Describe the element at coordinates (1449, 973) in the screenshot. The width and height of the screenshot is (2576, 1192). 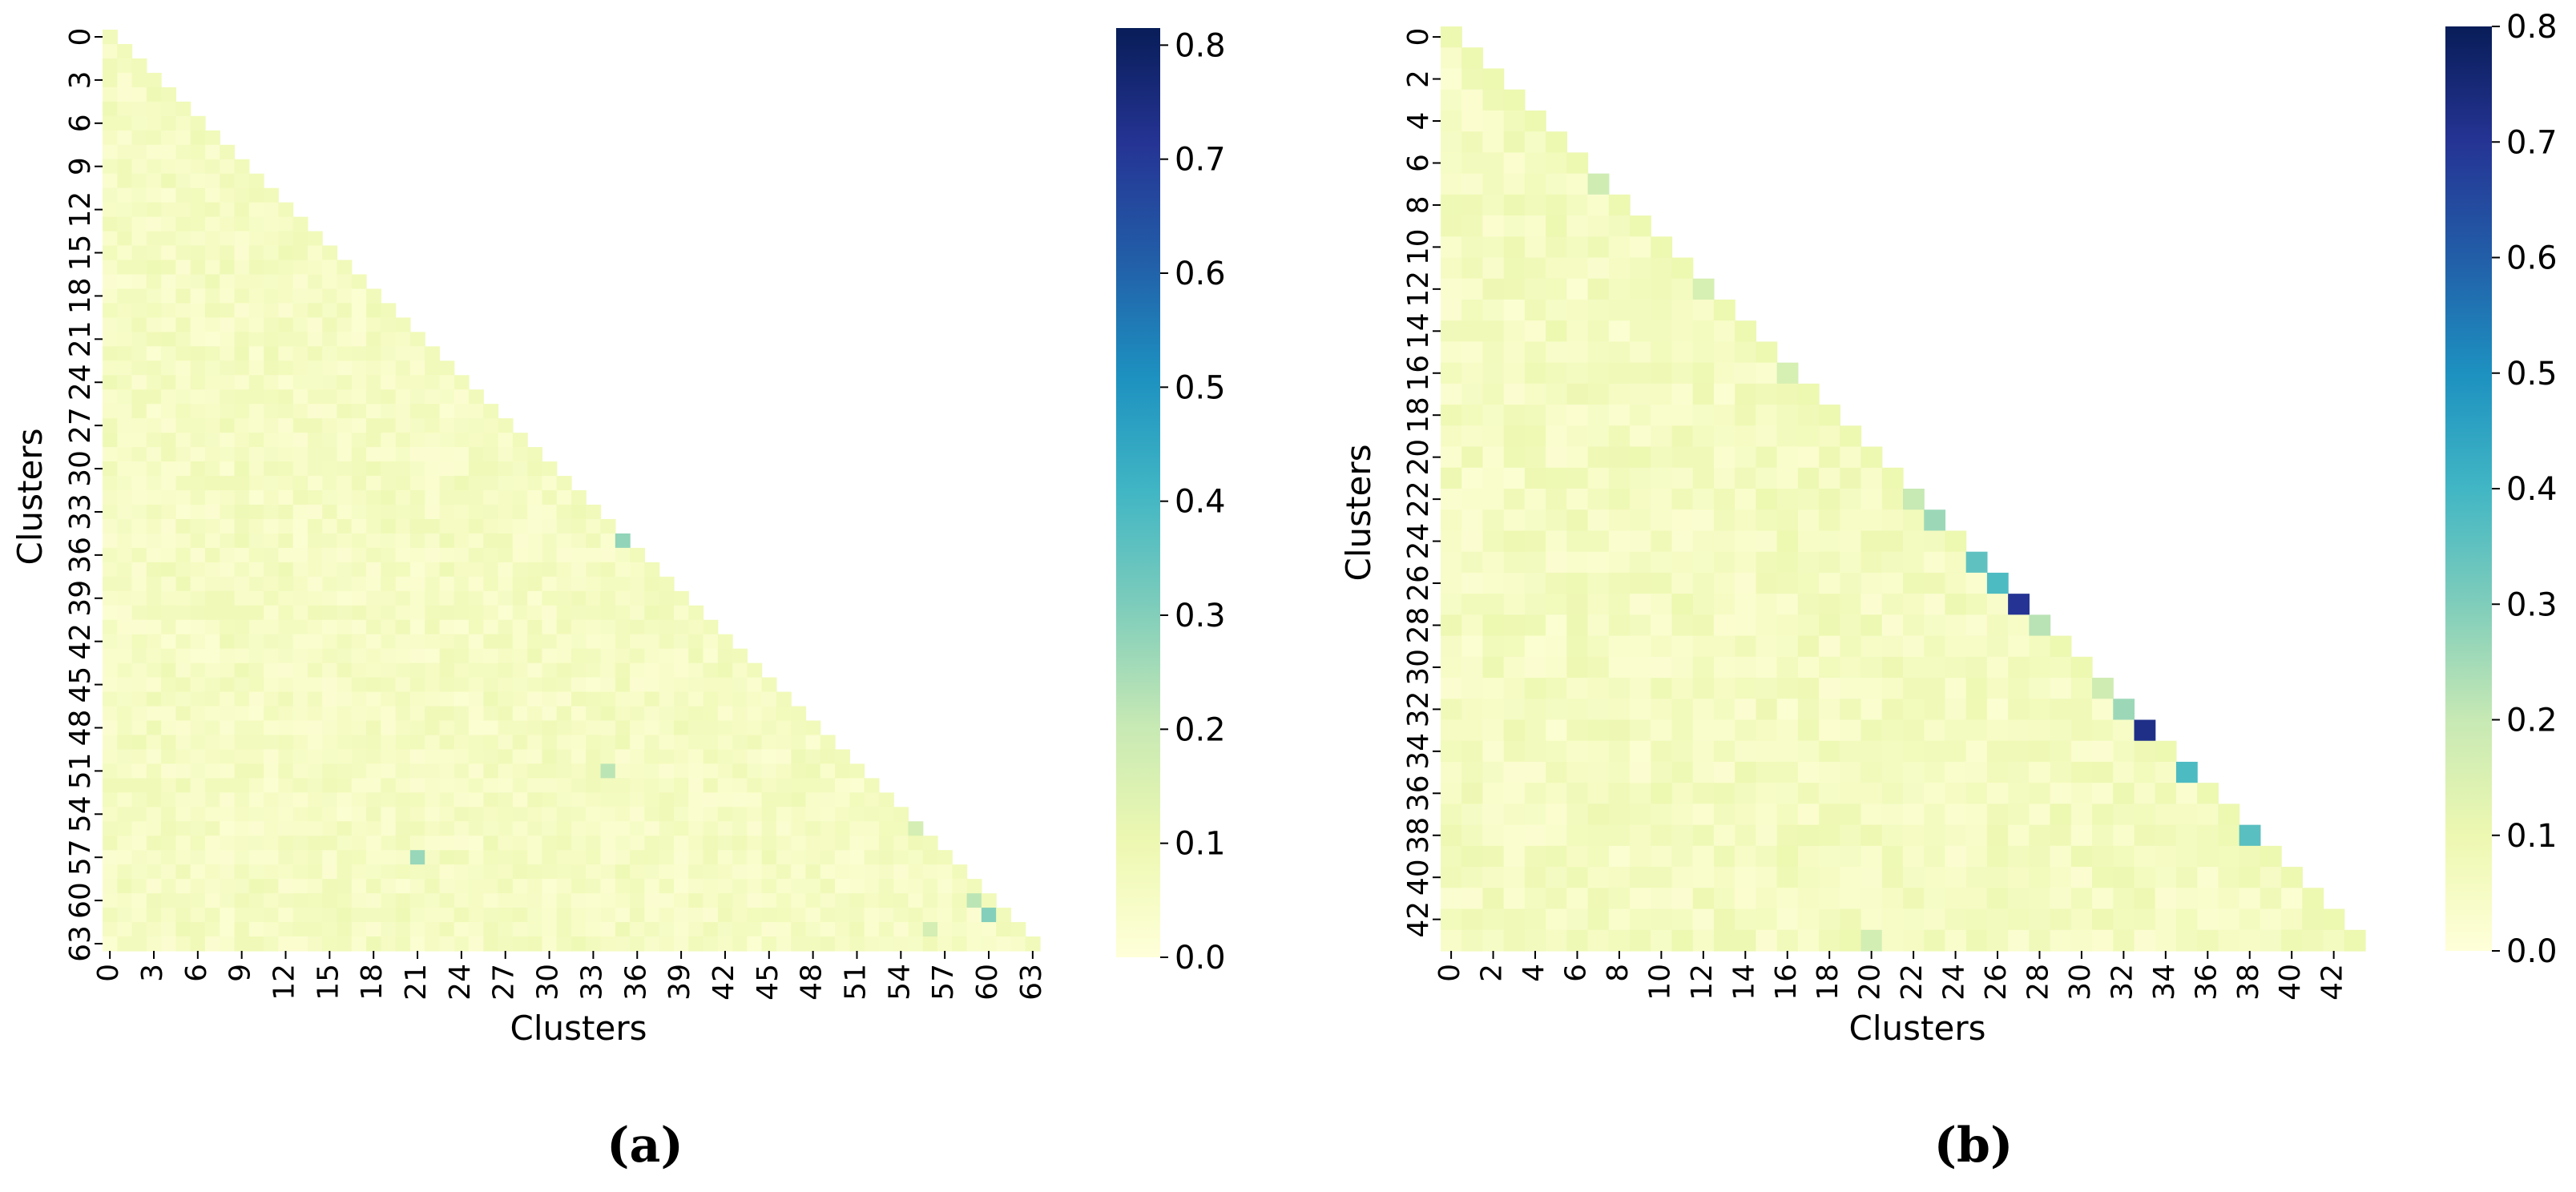
I see `x-tick-label: 0` at that location.